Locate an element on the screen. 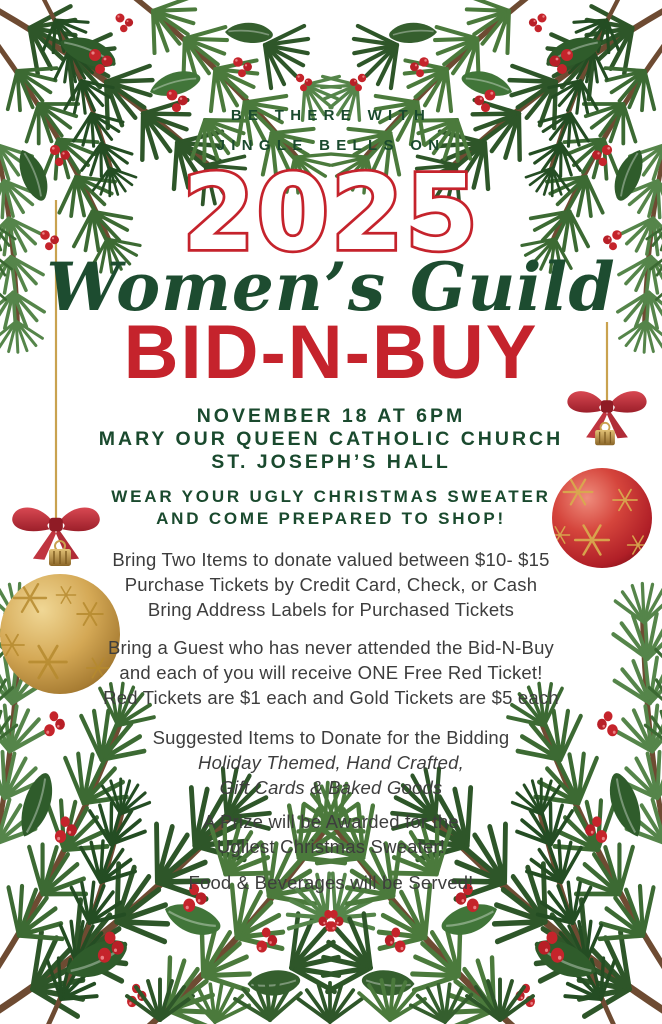  event-hall: ST. JOSEPH’S HALL is located at coordinates (331, 462).